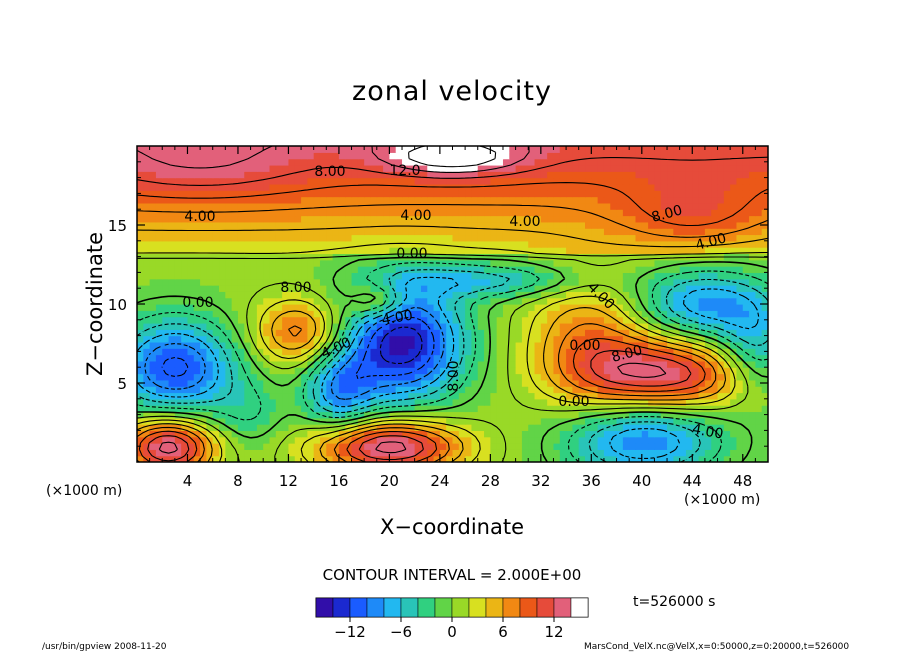  I want to click on y-tick-label: 5, so click(122, 384).